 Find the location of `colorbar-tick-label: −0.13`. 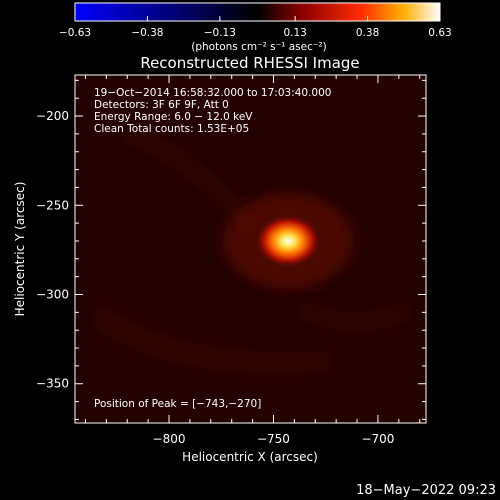

colorbar-tick-label: −0.13 is located at coordinates (220, 33).